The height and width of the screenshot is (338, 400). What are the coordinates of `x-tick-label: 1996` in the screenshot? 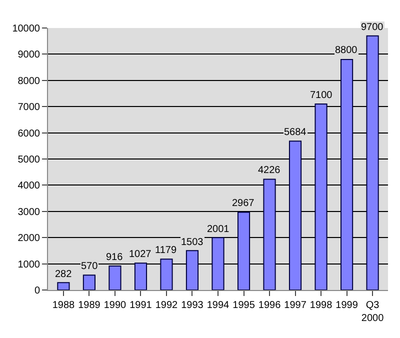 It's located at (270, 305).